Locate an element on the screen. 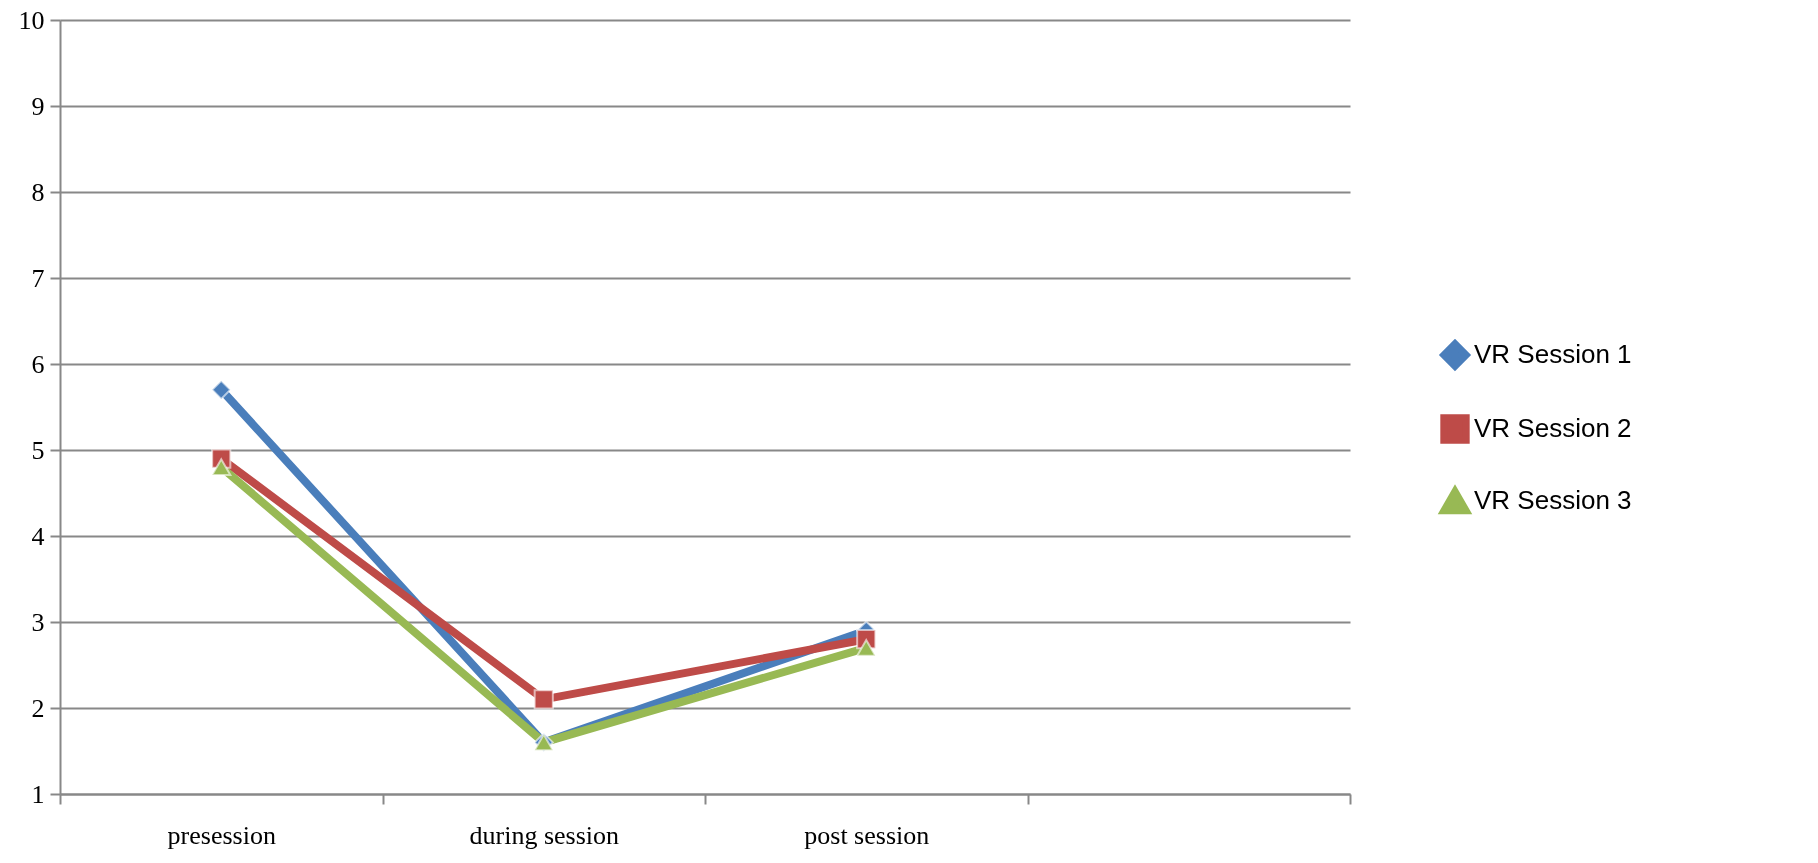 The height and width of the screenshot is (863, 1818). y-tick-label: 10 is located at coordinates (31, 20).